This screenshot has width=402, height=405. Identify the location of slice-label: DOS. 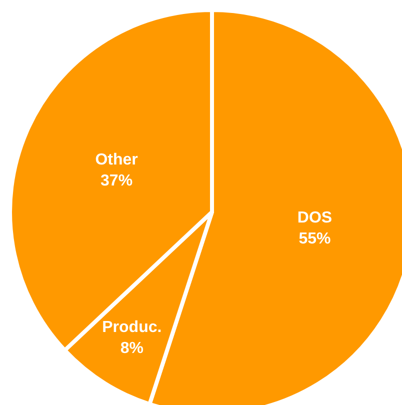
(314, 217).